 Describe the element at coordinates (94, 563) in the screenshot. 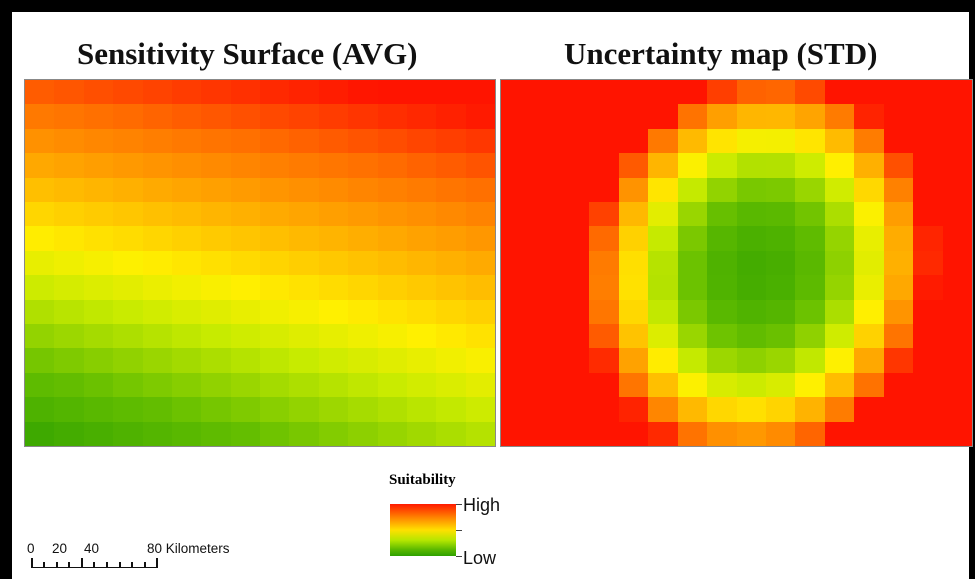

I see `scale-bar` at that location.